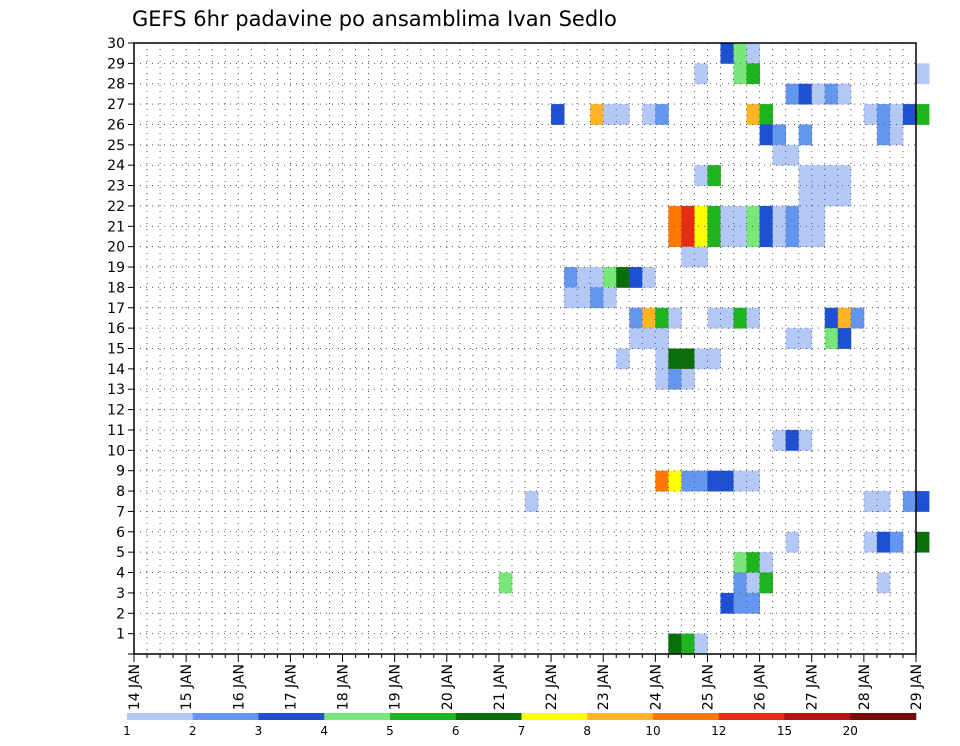  What do you see at coordinates (120, 472) in the screenshot?
I see `y-tick-label: 9` at bounding box center [120, 472].